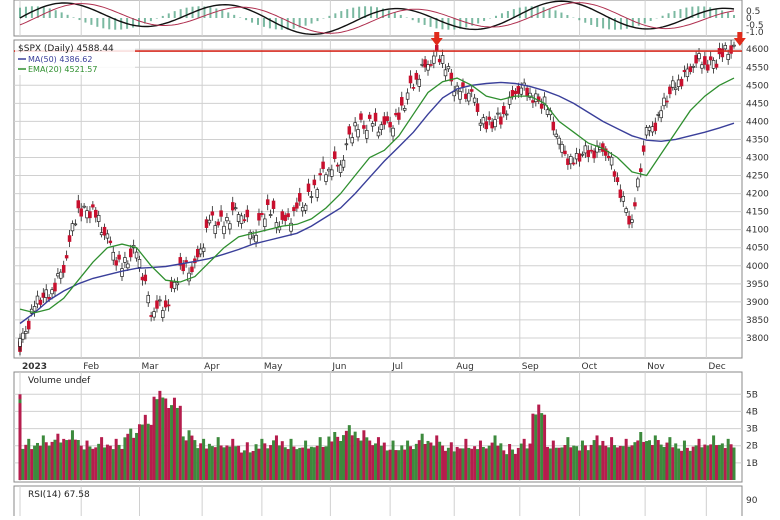 The height and width of the screenshot is (520, 780). What do you see at coordinates (755, 33) in the screenshot?
I see `top-indicator-tick-label: -1.0` at bounding box center [755, 33].